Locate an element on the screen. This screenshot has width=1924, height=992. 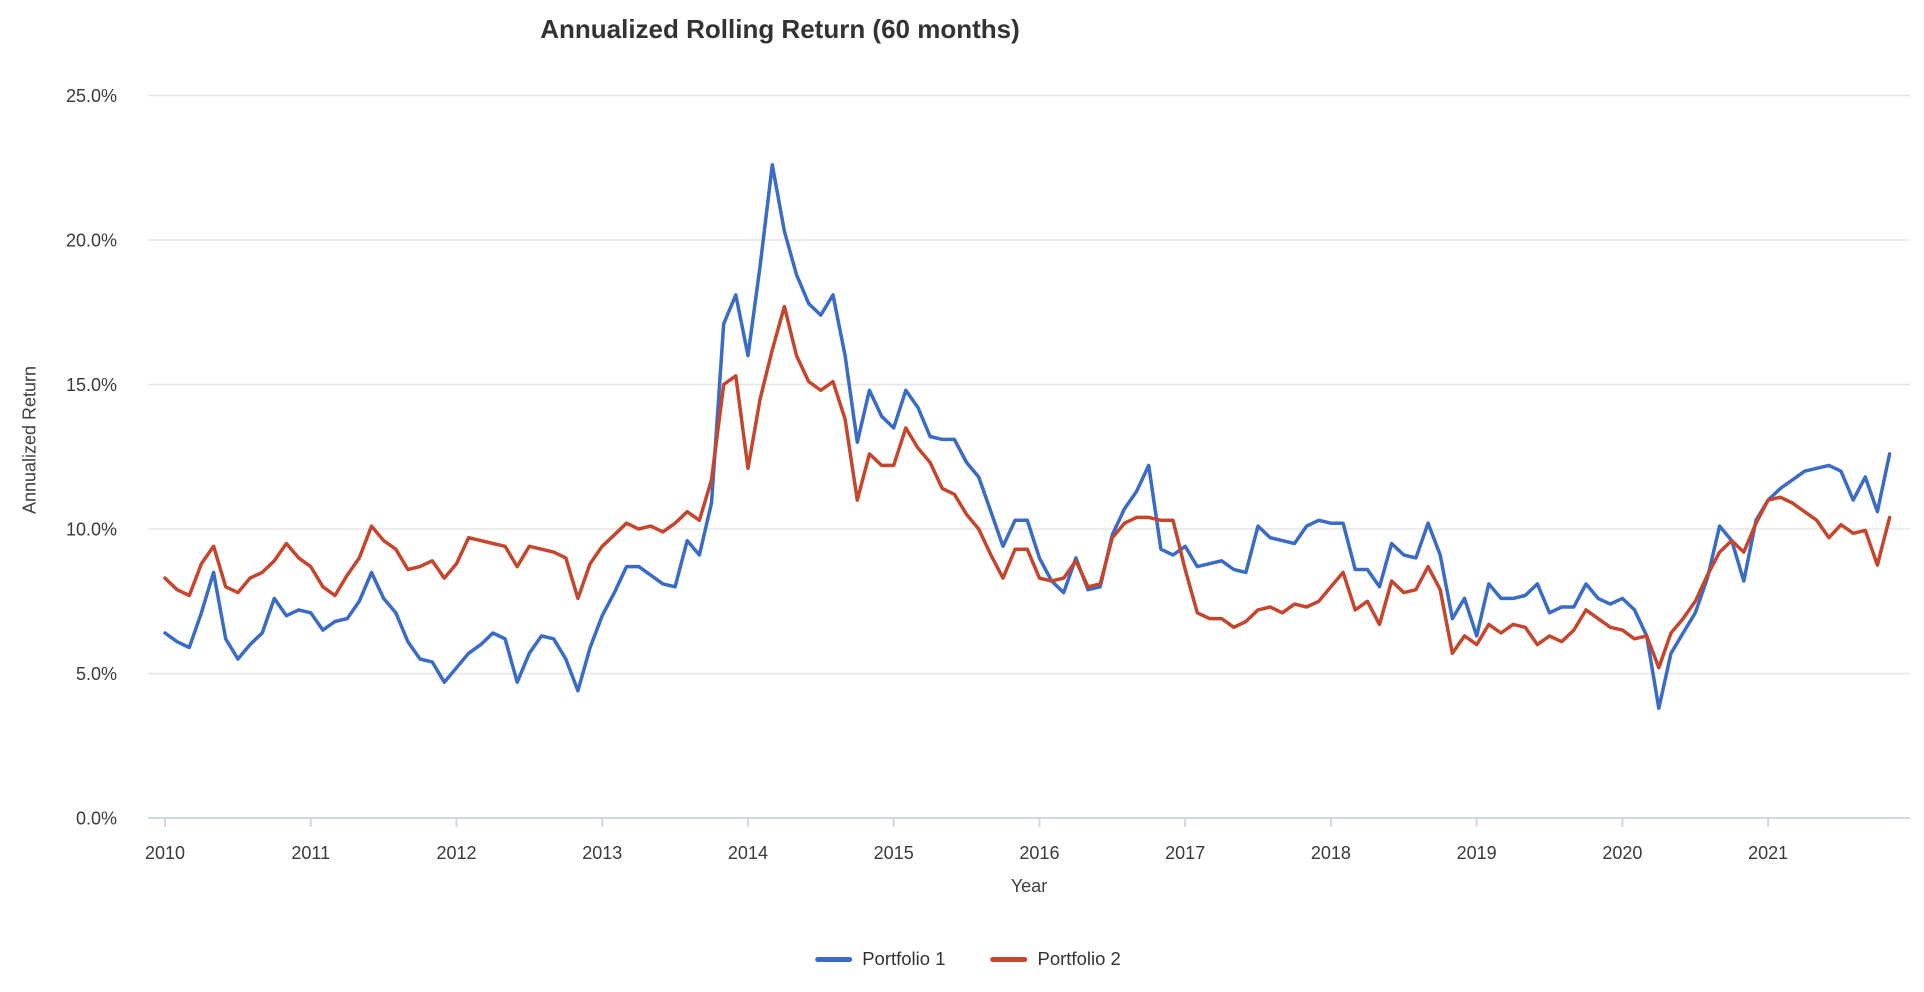
legend-label-portfolio-2: Portfolio 2 is located at coordinates (1079, 958).